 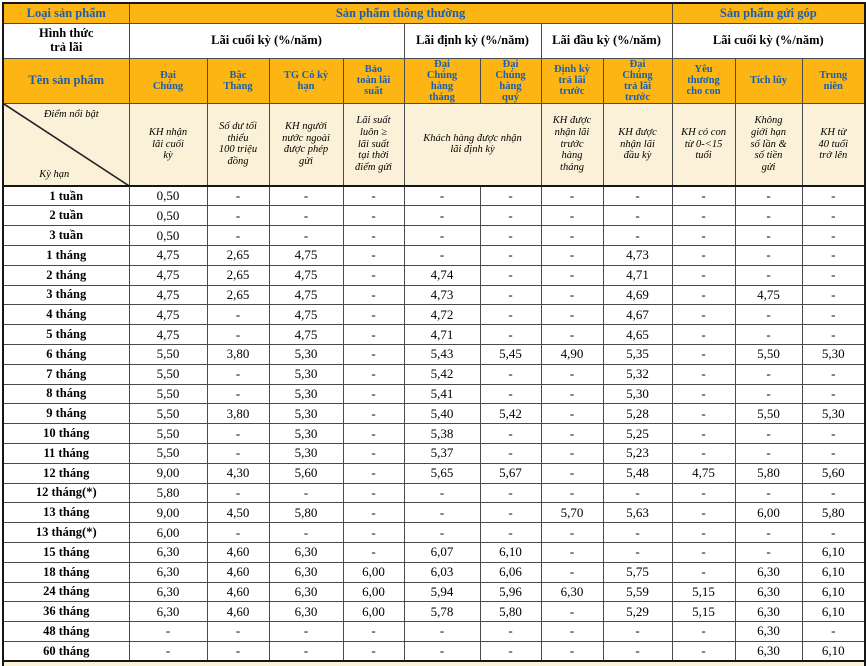 I want to click on rate-cell: 4,30, so click(x=238, y=473).